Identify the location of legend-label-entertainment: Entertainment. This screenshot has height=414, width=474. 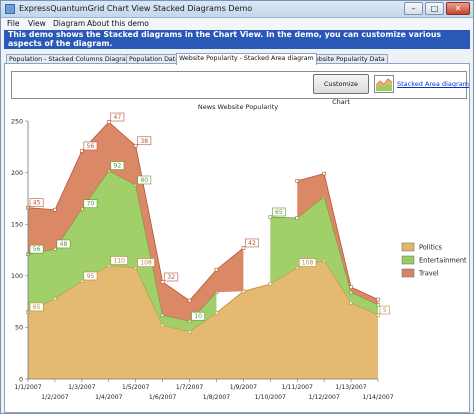
(443, 261).